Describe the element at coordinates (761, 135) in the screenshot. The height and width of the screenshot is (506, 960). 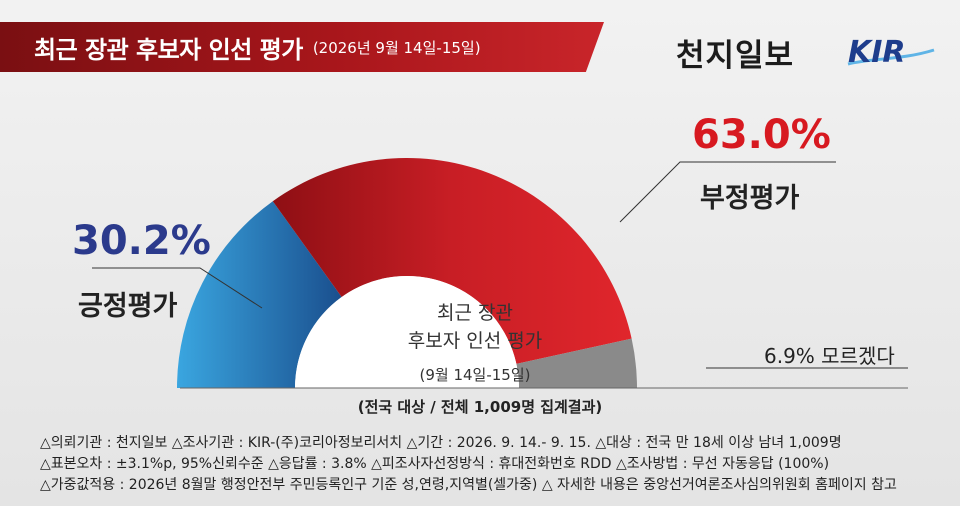
I see `negative-value: 63.0%` at that location.